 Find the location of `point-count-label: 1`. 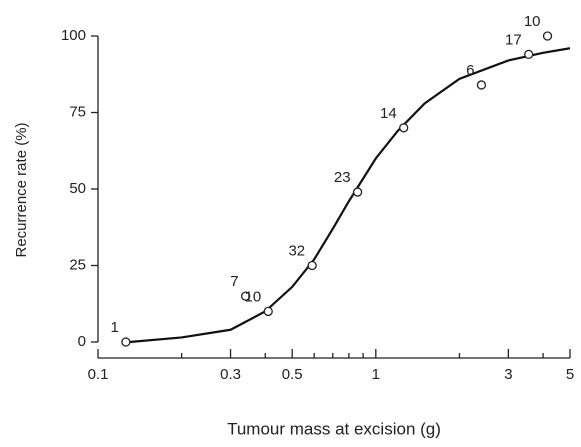

point-count-label: 1 is located at coordinates (115, 327).